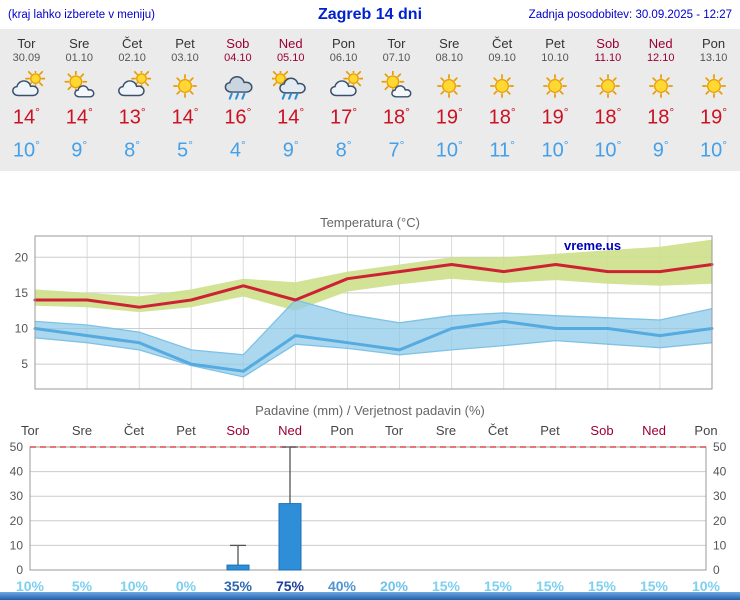  What do you see at coordinates (592, 245) in the screenshot?
I see `svg-text: vreme.us` at bounding box center [592, 245].